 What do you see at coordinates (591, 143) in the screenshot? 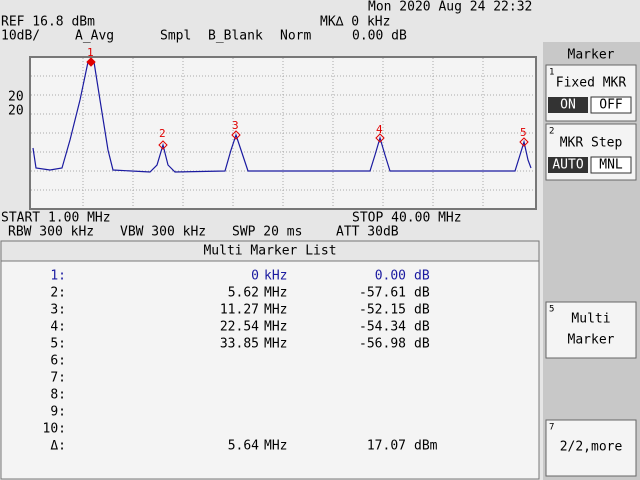
I see `softkey-label: MKR Step` at bounding box center [591, 143].